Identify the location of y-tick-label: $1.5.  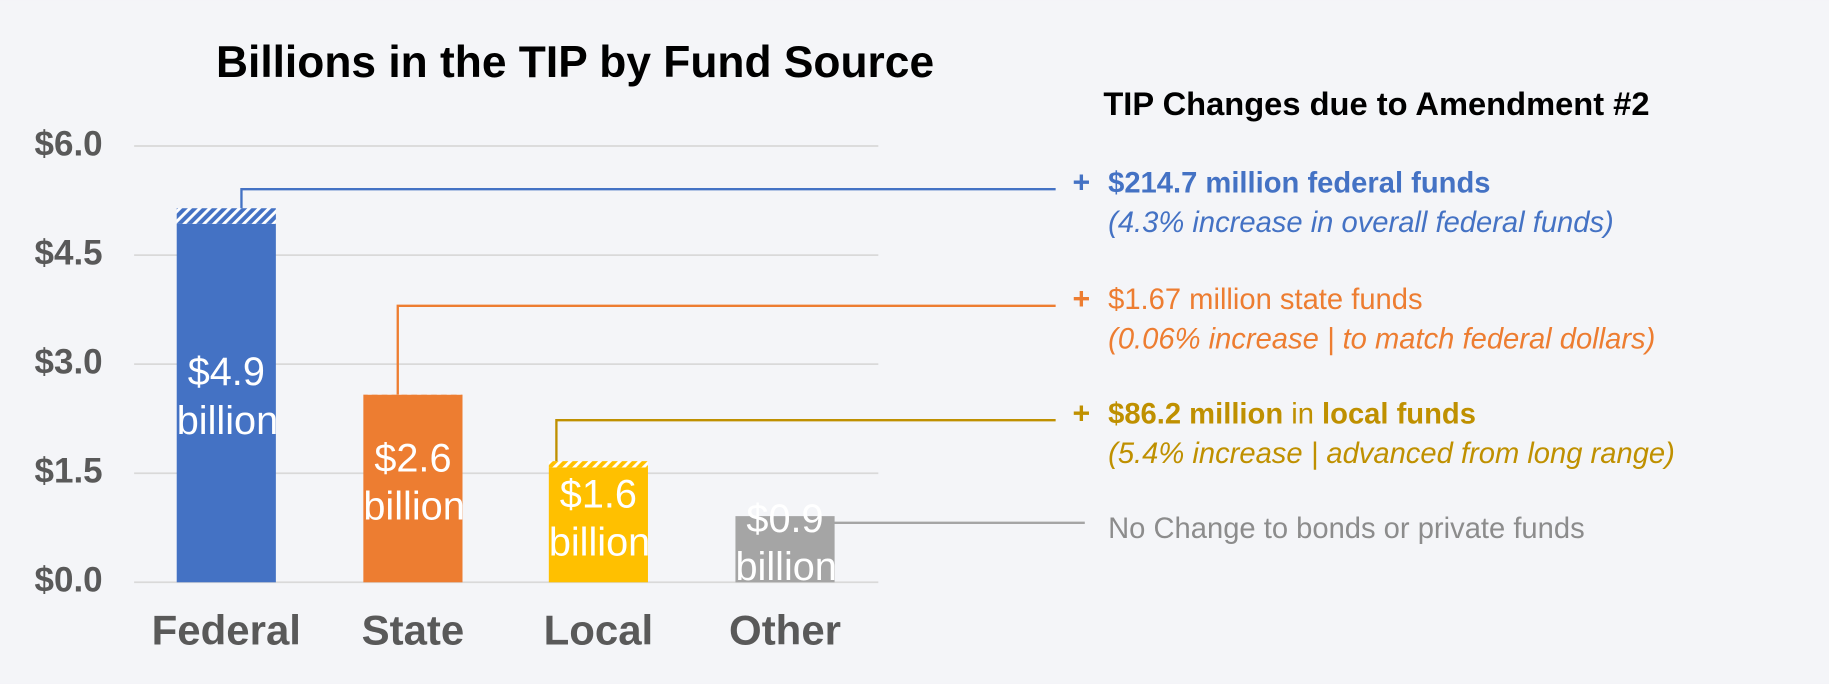
(69, 470).